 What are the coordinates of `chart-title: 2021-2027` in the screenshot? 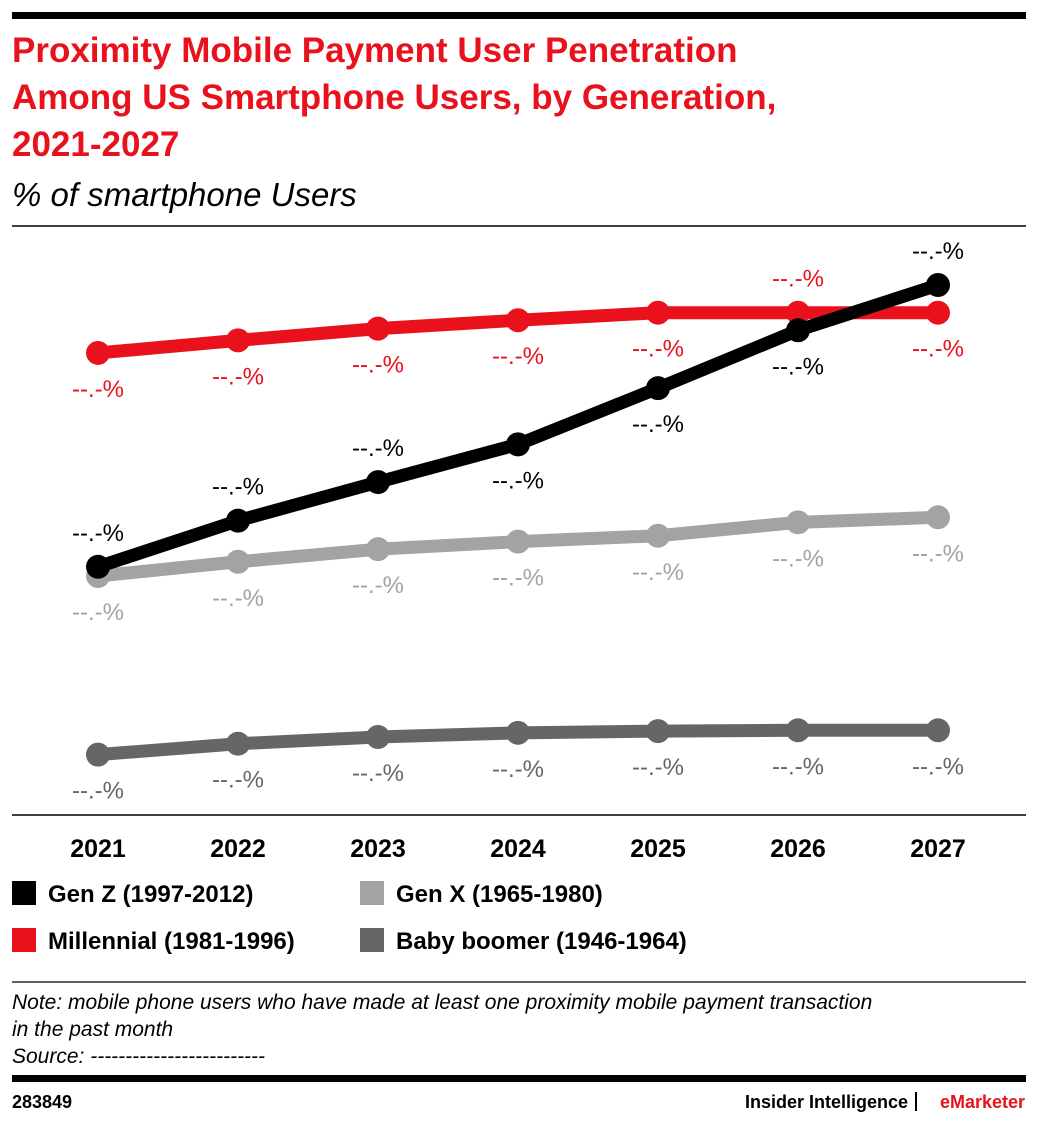 It's located at (95, 144).